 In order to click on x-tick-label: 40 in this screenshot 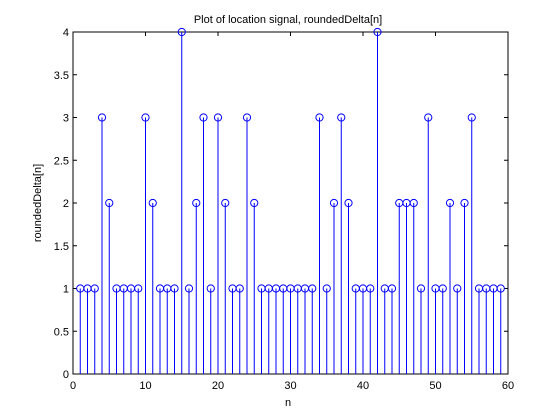, I will do `click(363, 386)`.